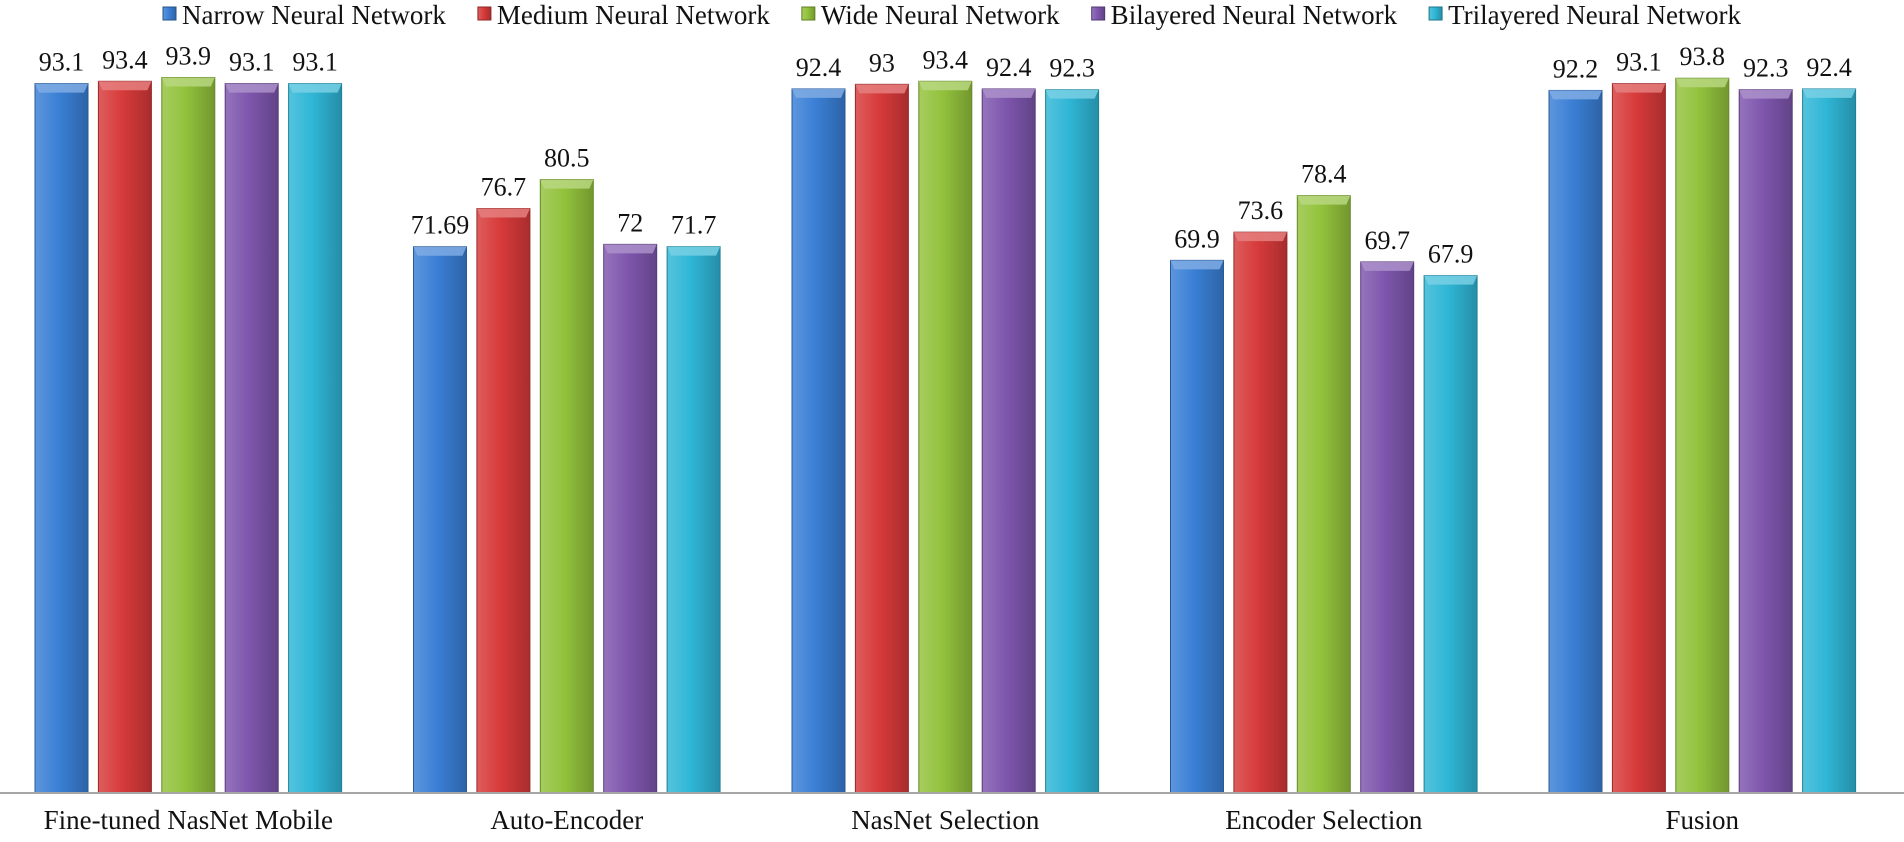 Image resolution: width=1904 pixels, height=842 pixels. I want to click on legend-label: Medium Neural Network, so click(633, 15).